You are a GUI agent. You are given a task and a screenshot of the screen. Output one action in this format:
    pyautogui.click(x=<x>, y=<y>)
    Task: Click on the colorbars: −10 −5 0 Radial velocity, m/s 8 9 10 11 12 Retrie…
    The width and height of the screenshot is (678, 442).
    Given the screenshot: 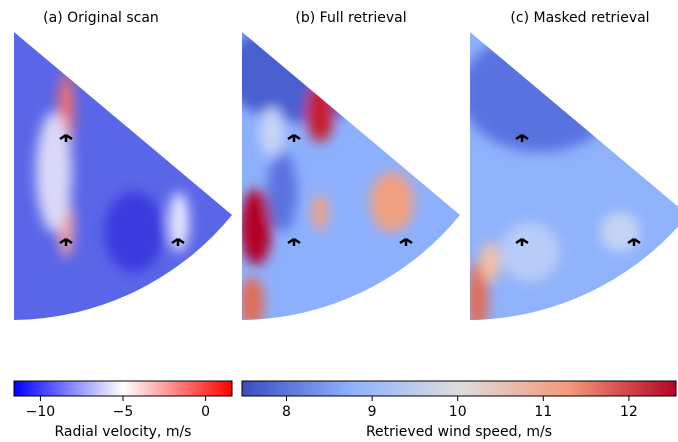 What is the action you would take?
    pyautogui.click(x=345, y=410)
    